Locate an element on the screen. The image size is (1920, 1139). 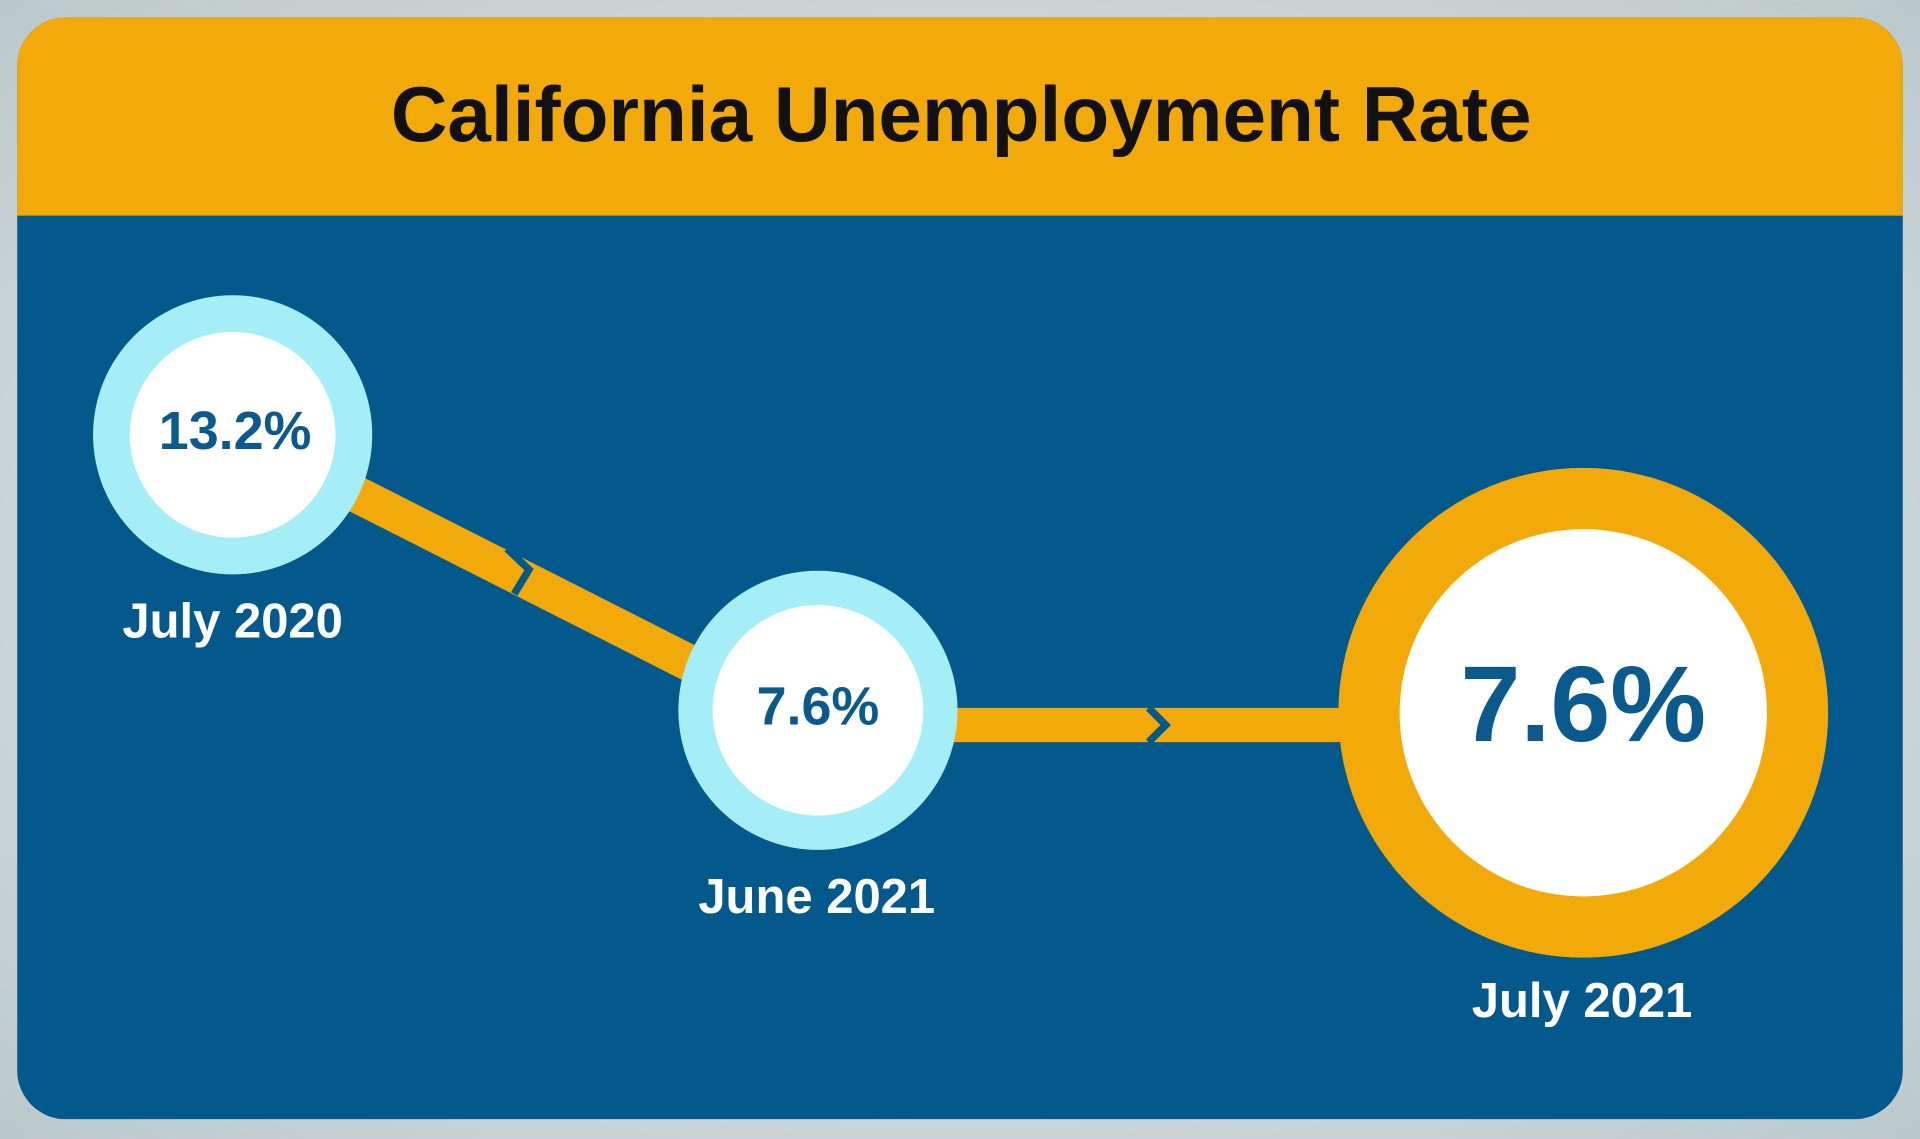
node-label: June 2021 is located at coordinates (816, 897).